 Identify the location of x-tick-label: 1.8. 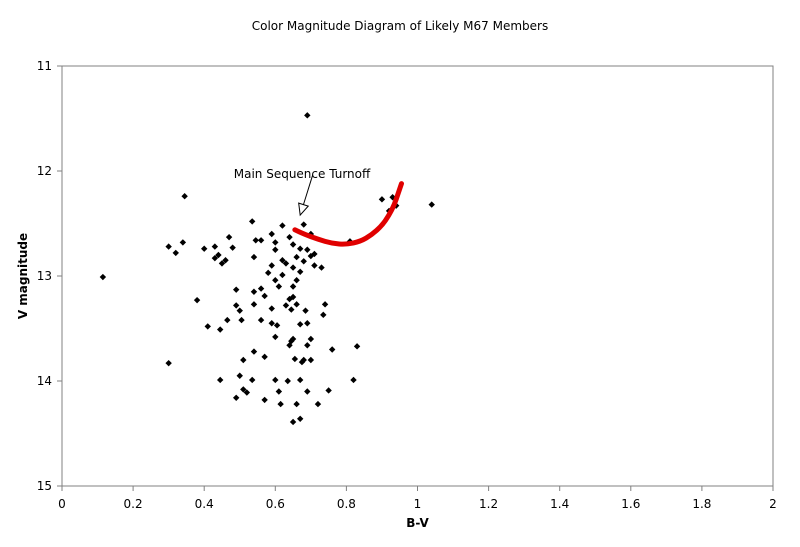
(701, 504).